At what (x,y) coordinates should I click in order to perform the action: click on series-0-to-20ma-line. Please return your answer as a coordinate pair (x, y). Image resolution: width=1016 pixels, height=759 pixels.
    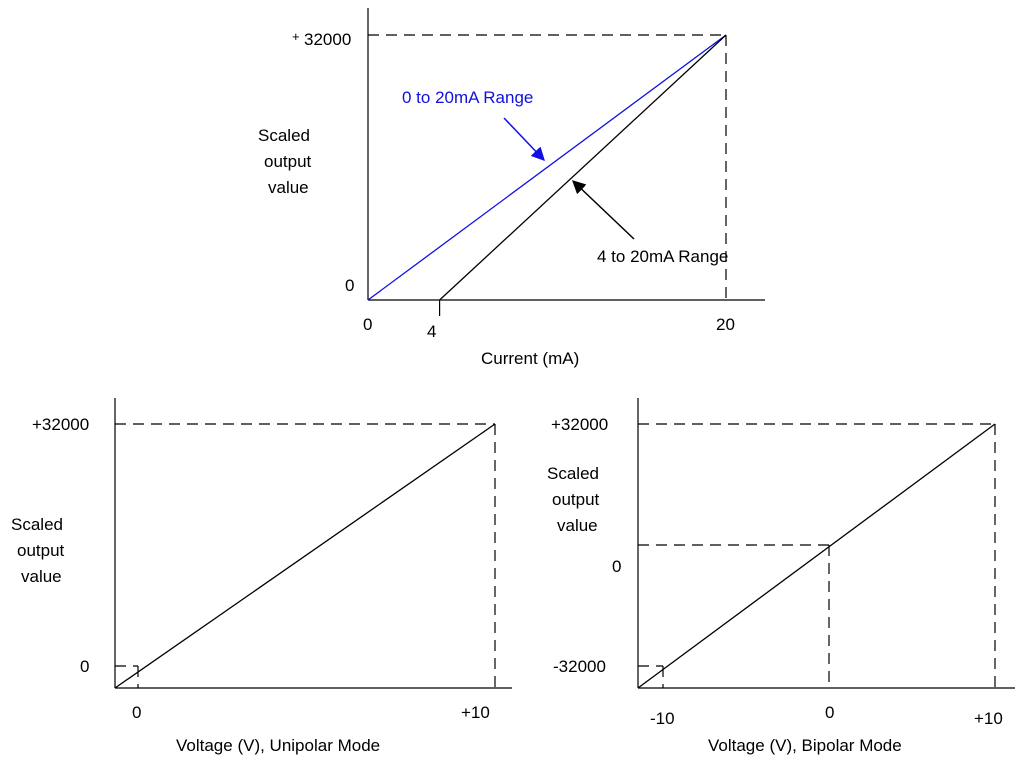
    Looking at the image, I should click on (547, 167).